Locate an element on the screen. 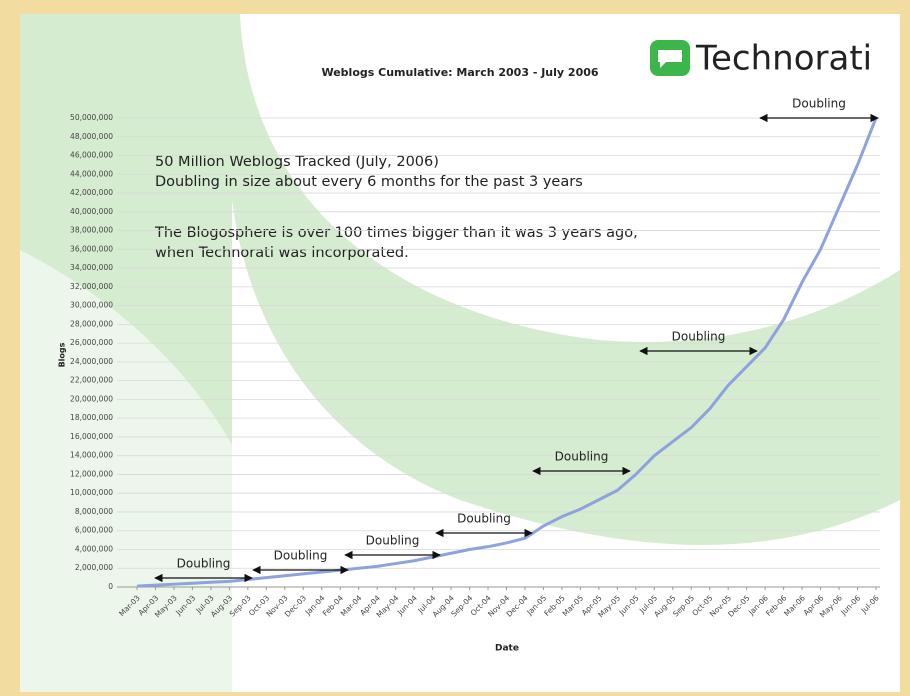  y-tick-label: 38,000,000 is located at coordinates (91, 230).